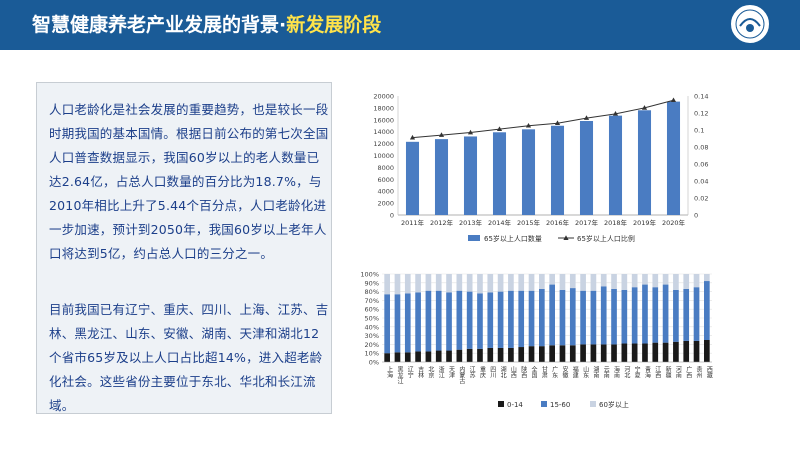 This screenshot has height=450, width=800. What do you see at coordinates (374, 363) in the screenshot?
I see `percent-tick-label: 0%` at bounding box center [374, 363].